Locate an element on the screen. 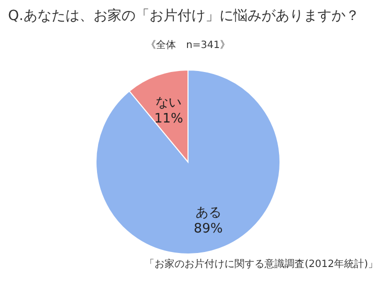 The image size is (384, 281). data-label: 89% is located at coordinates (208, 228).